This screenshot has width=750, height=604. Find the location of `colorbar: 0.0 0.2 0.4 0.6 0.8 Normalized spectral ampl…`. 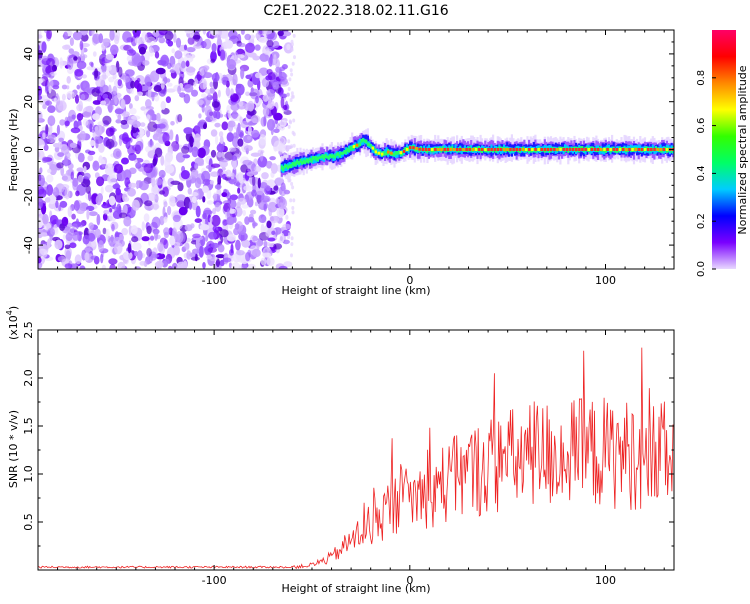

colorbar: 0.0 0.2 0.4 0.6 0.8 Normalized spectral ampl… is located at coordinates (722, 153).